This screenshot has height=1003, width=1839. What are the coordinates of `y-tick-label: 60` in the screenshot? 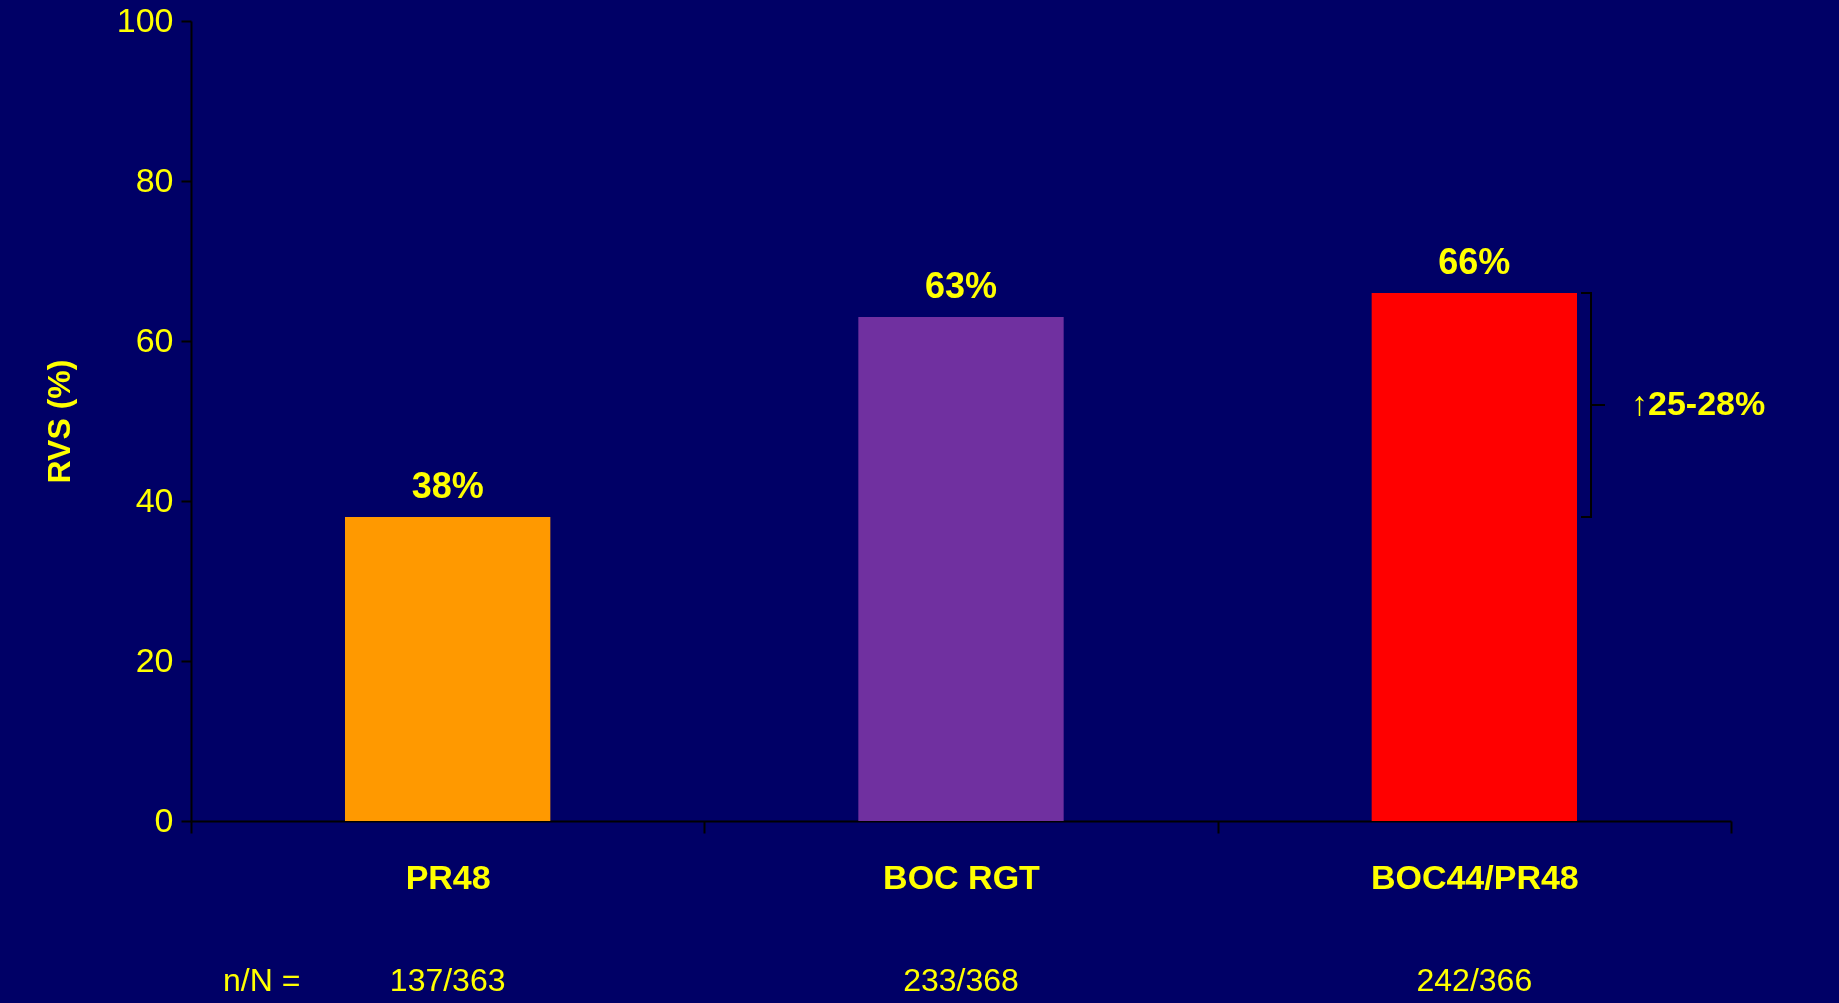 It's located at (154, 339).